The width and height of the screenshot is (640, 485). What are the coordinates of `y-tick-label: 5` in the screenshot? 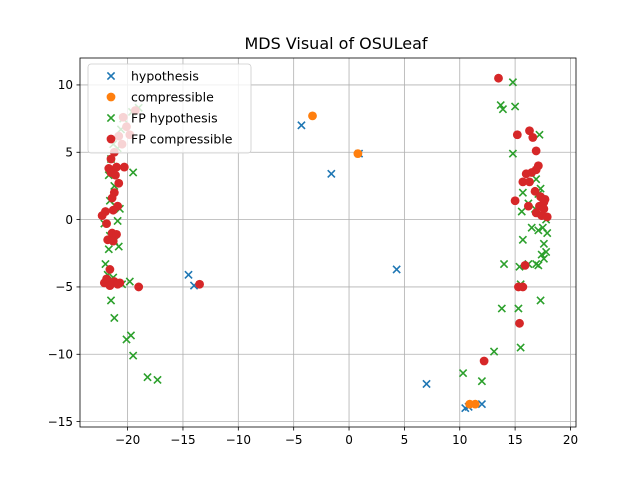 It's located at (69, 153).